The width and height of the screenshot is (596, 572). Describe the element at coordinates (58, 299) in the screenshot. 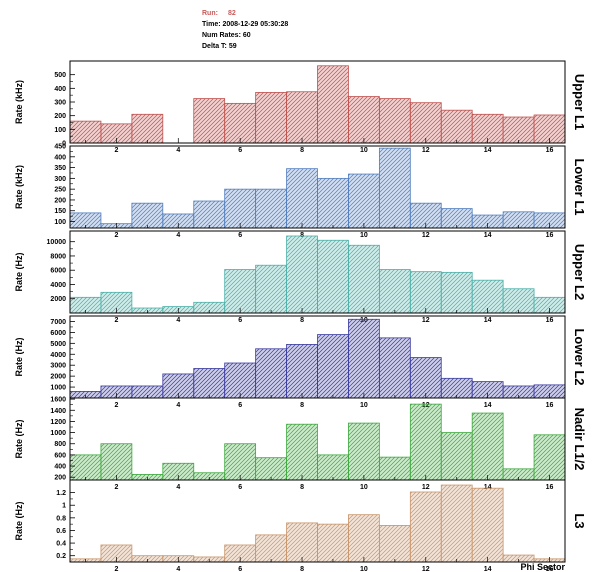

I see `y-tick-label: 2000` at that location.